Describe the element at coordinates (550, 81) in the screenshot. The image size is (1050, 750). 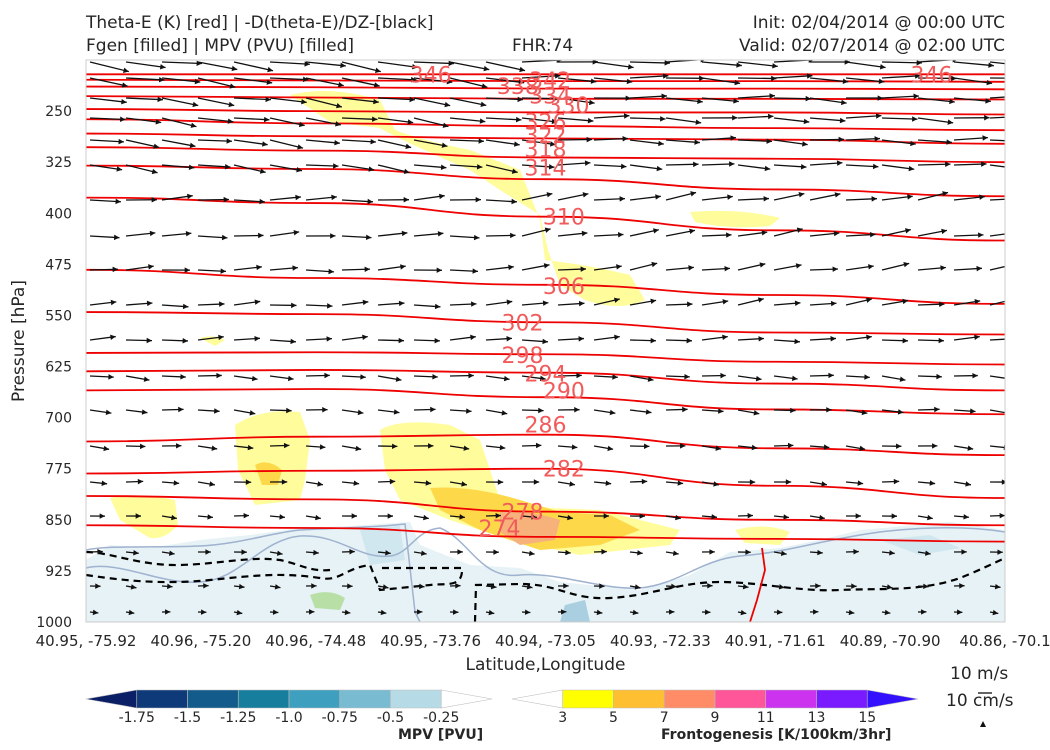
I see `theta-e-label: 342` at that location.